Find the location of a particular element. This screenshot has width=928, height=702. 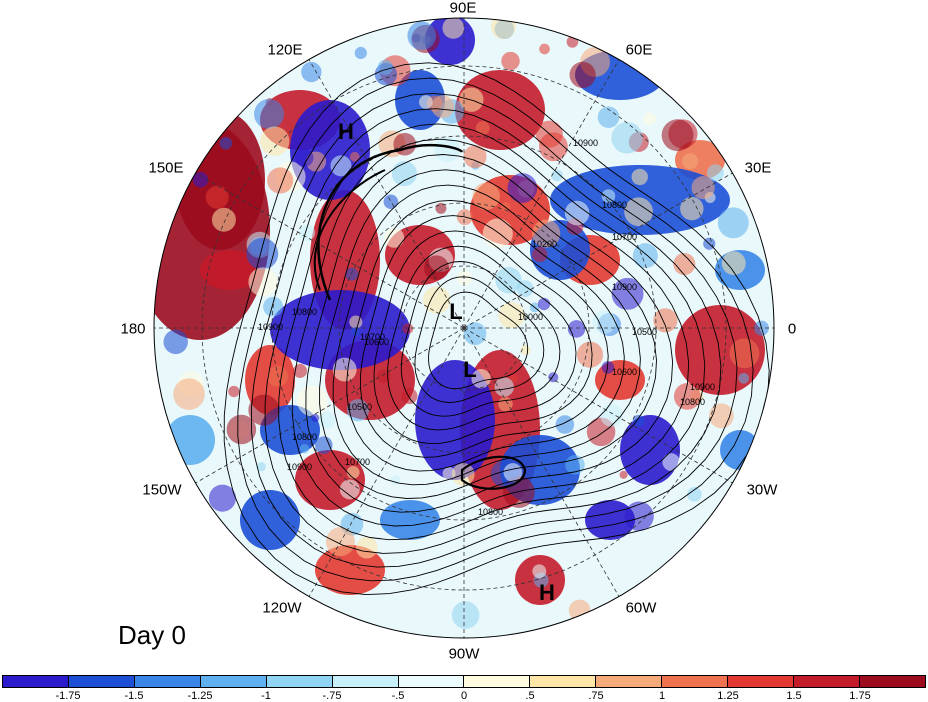

label-30e: 30E is located at coordinates (758, 168).